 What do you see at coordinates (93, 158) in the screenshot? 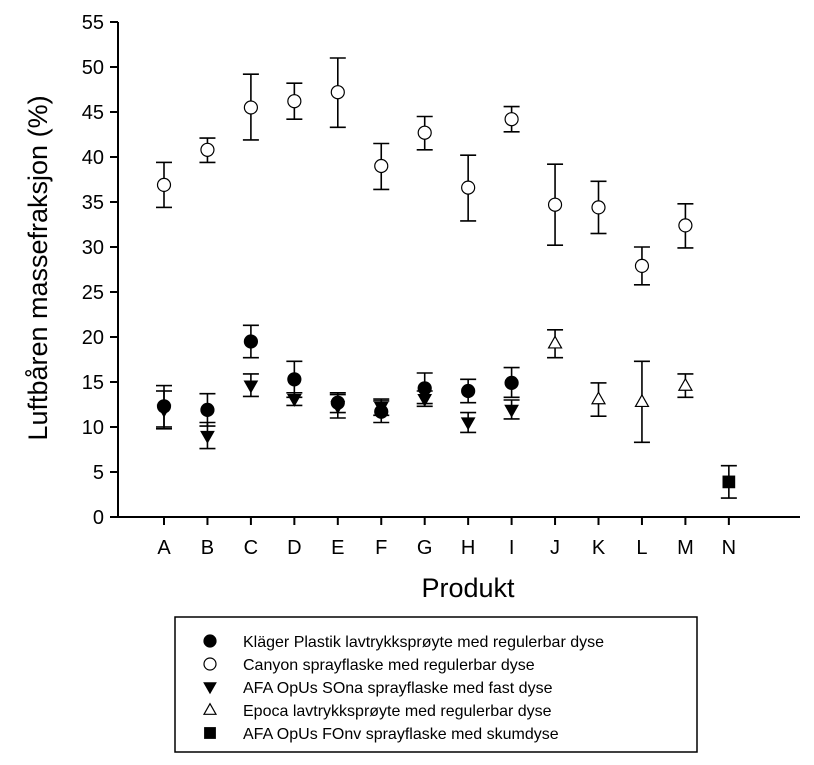
I see `y-tick-label: 40` at bounding box center [93, 158].